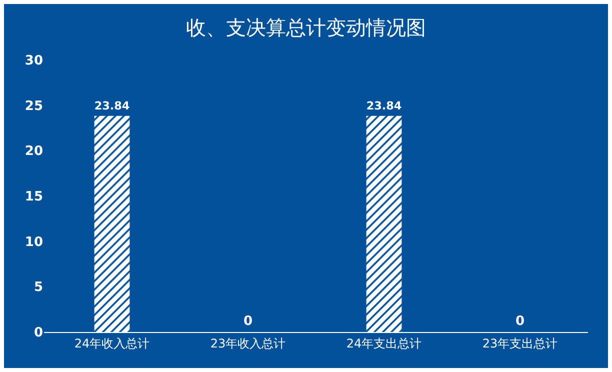 Image resolution: width=612 pixels, height=372 pixels. What do you see at coordinates (38, 288) in the screenshot?
I see `y-tick-label: 5` at bounding box center [38, 288].